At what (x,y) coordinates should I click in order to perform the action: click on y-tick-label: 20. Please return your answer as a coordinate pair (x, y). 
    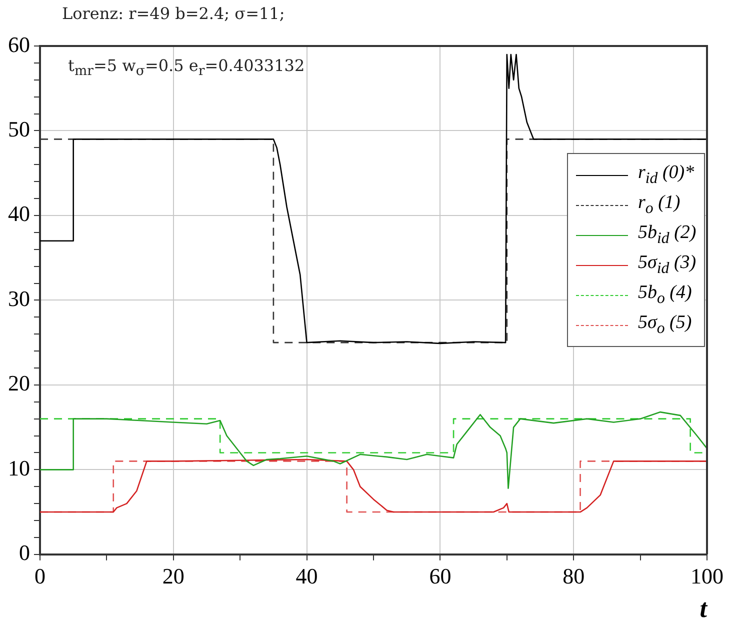
    Looking at the image, I should click on (19, 383).